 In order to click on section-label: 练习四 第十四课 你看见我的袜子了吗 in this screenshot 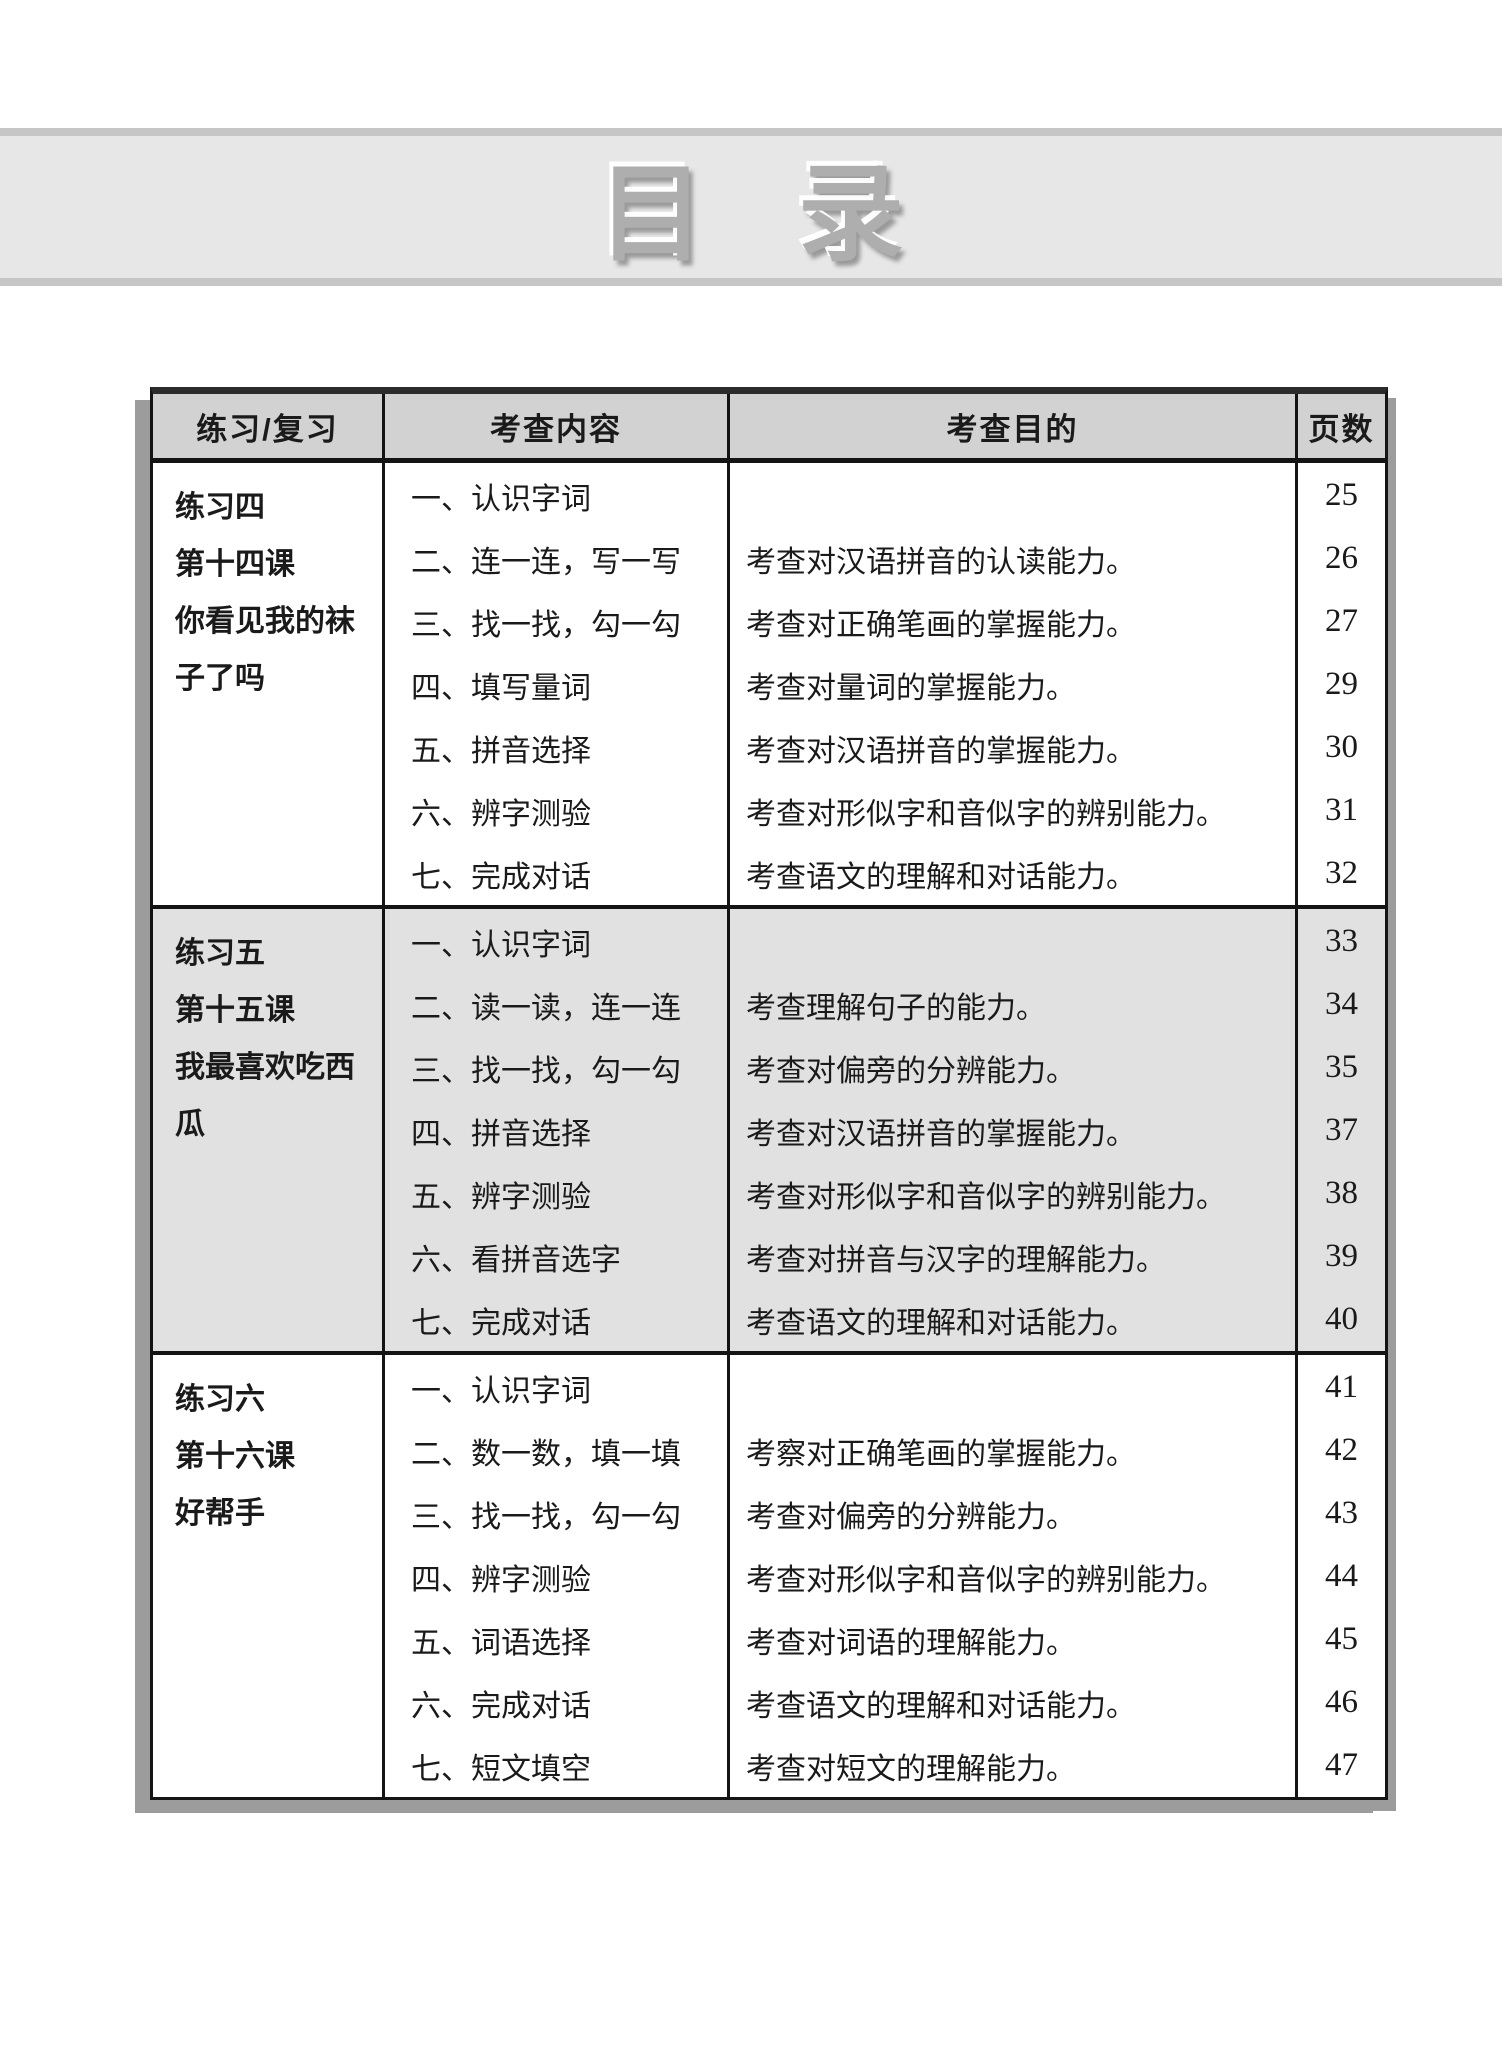, I will do `click(269, 684)`.